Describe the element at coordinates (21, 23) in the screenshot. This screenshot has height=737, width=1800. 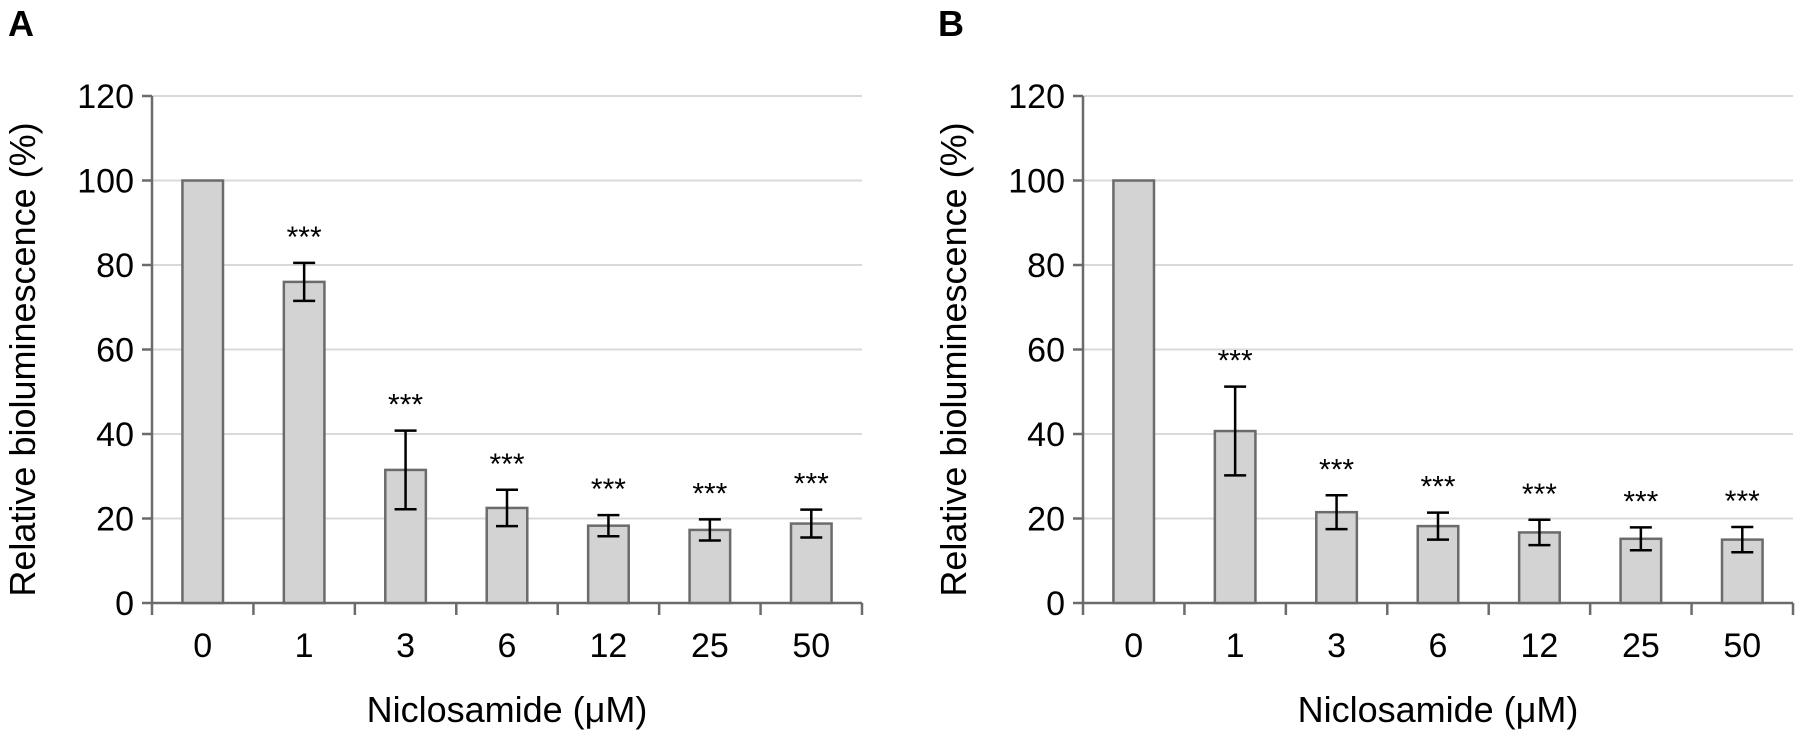
I see `panel-label: A` at that location.